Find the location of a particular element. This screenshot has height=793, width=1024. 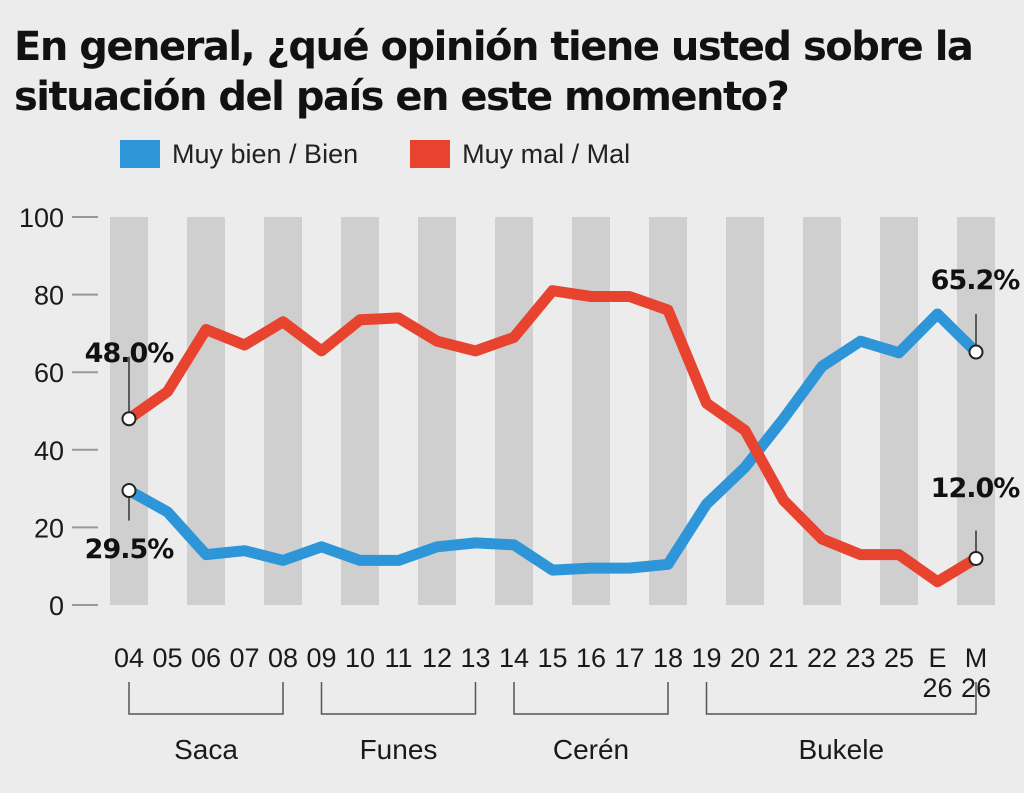

x-tick-label: 21 is located at coordinates (783, 658).